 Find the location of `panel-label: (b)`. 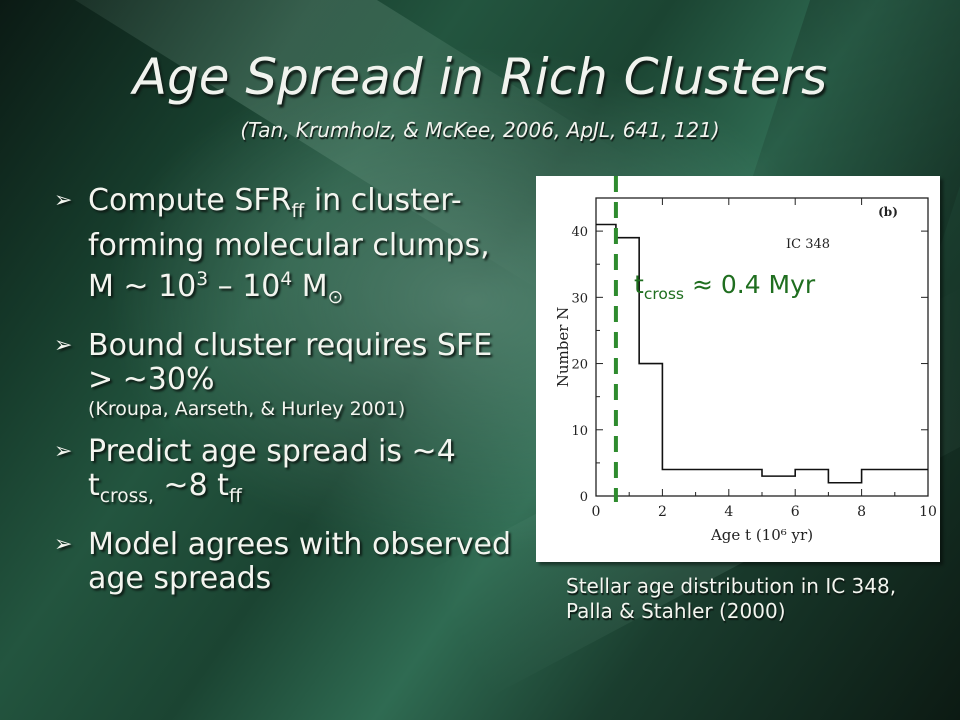

panel-label: (b) is located at coordinates (888, 212).